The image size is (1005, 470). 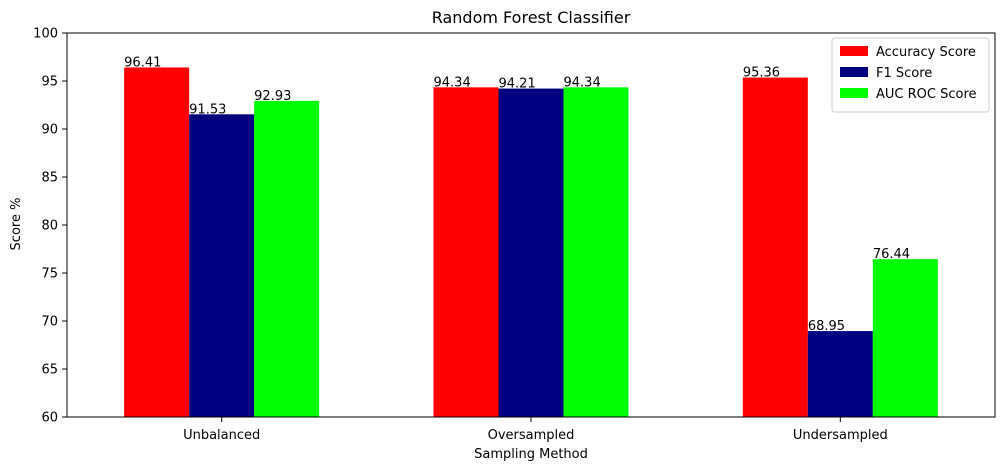 I want to click on y-tick-label: 85, so click(x=49, y=178).